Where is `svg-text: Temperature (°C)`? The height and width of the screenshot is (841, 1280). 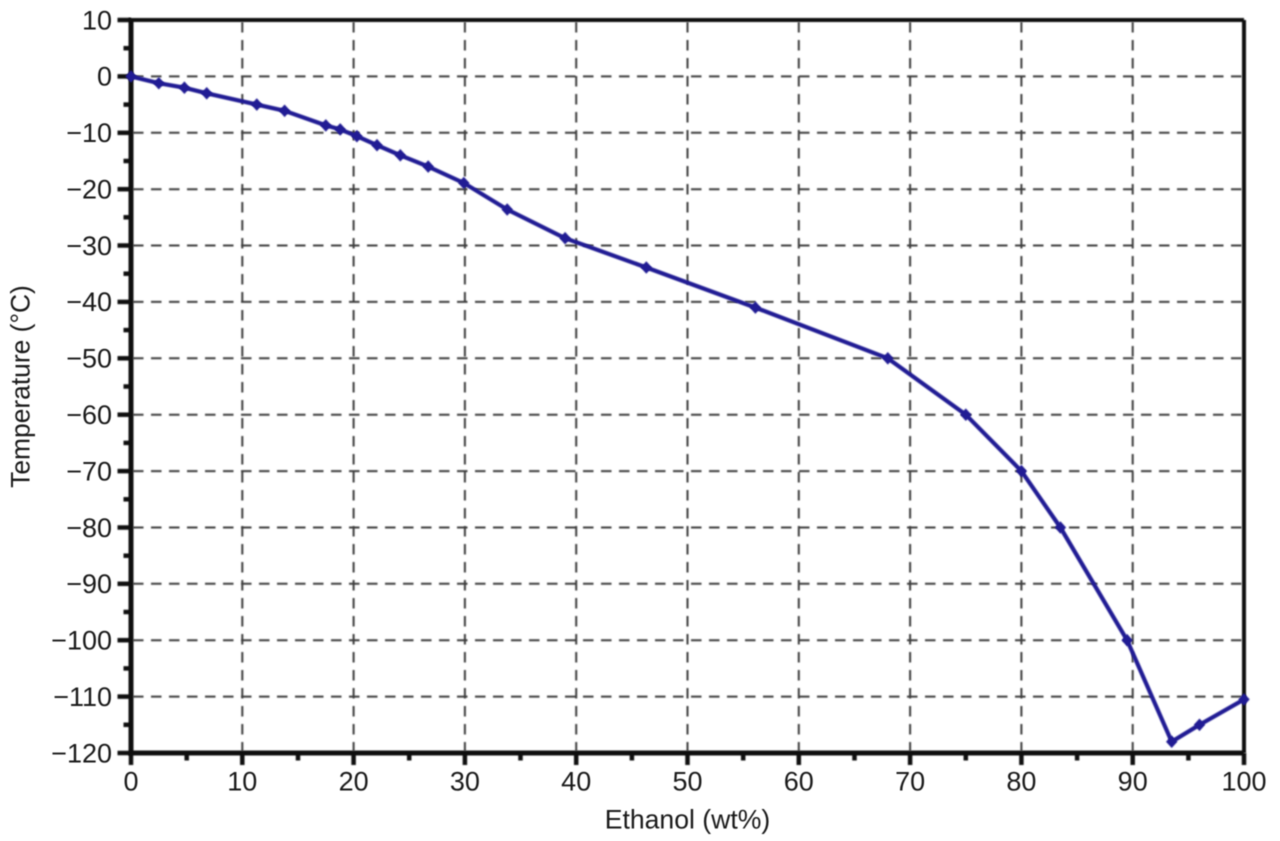
svg-text: Temperature (°C) is located at coordinates (21, 386).